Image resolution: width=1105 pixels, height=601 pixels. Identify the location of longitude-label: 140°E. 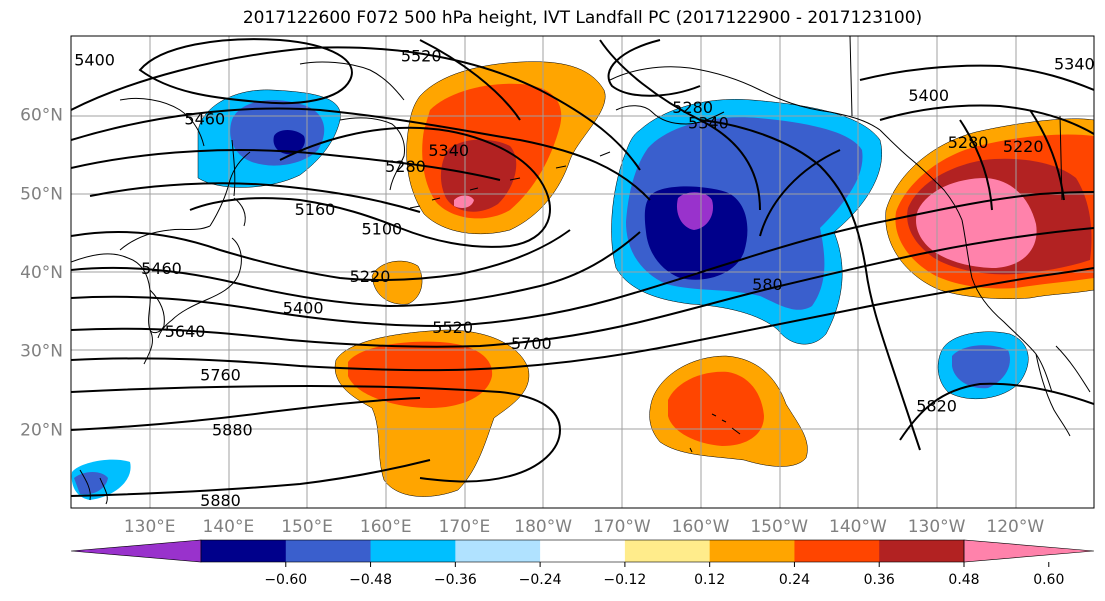
(229, 527).